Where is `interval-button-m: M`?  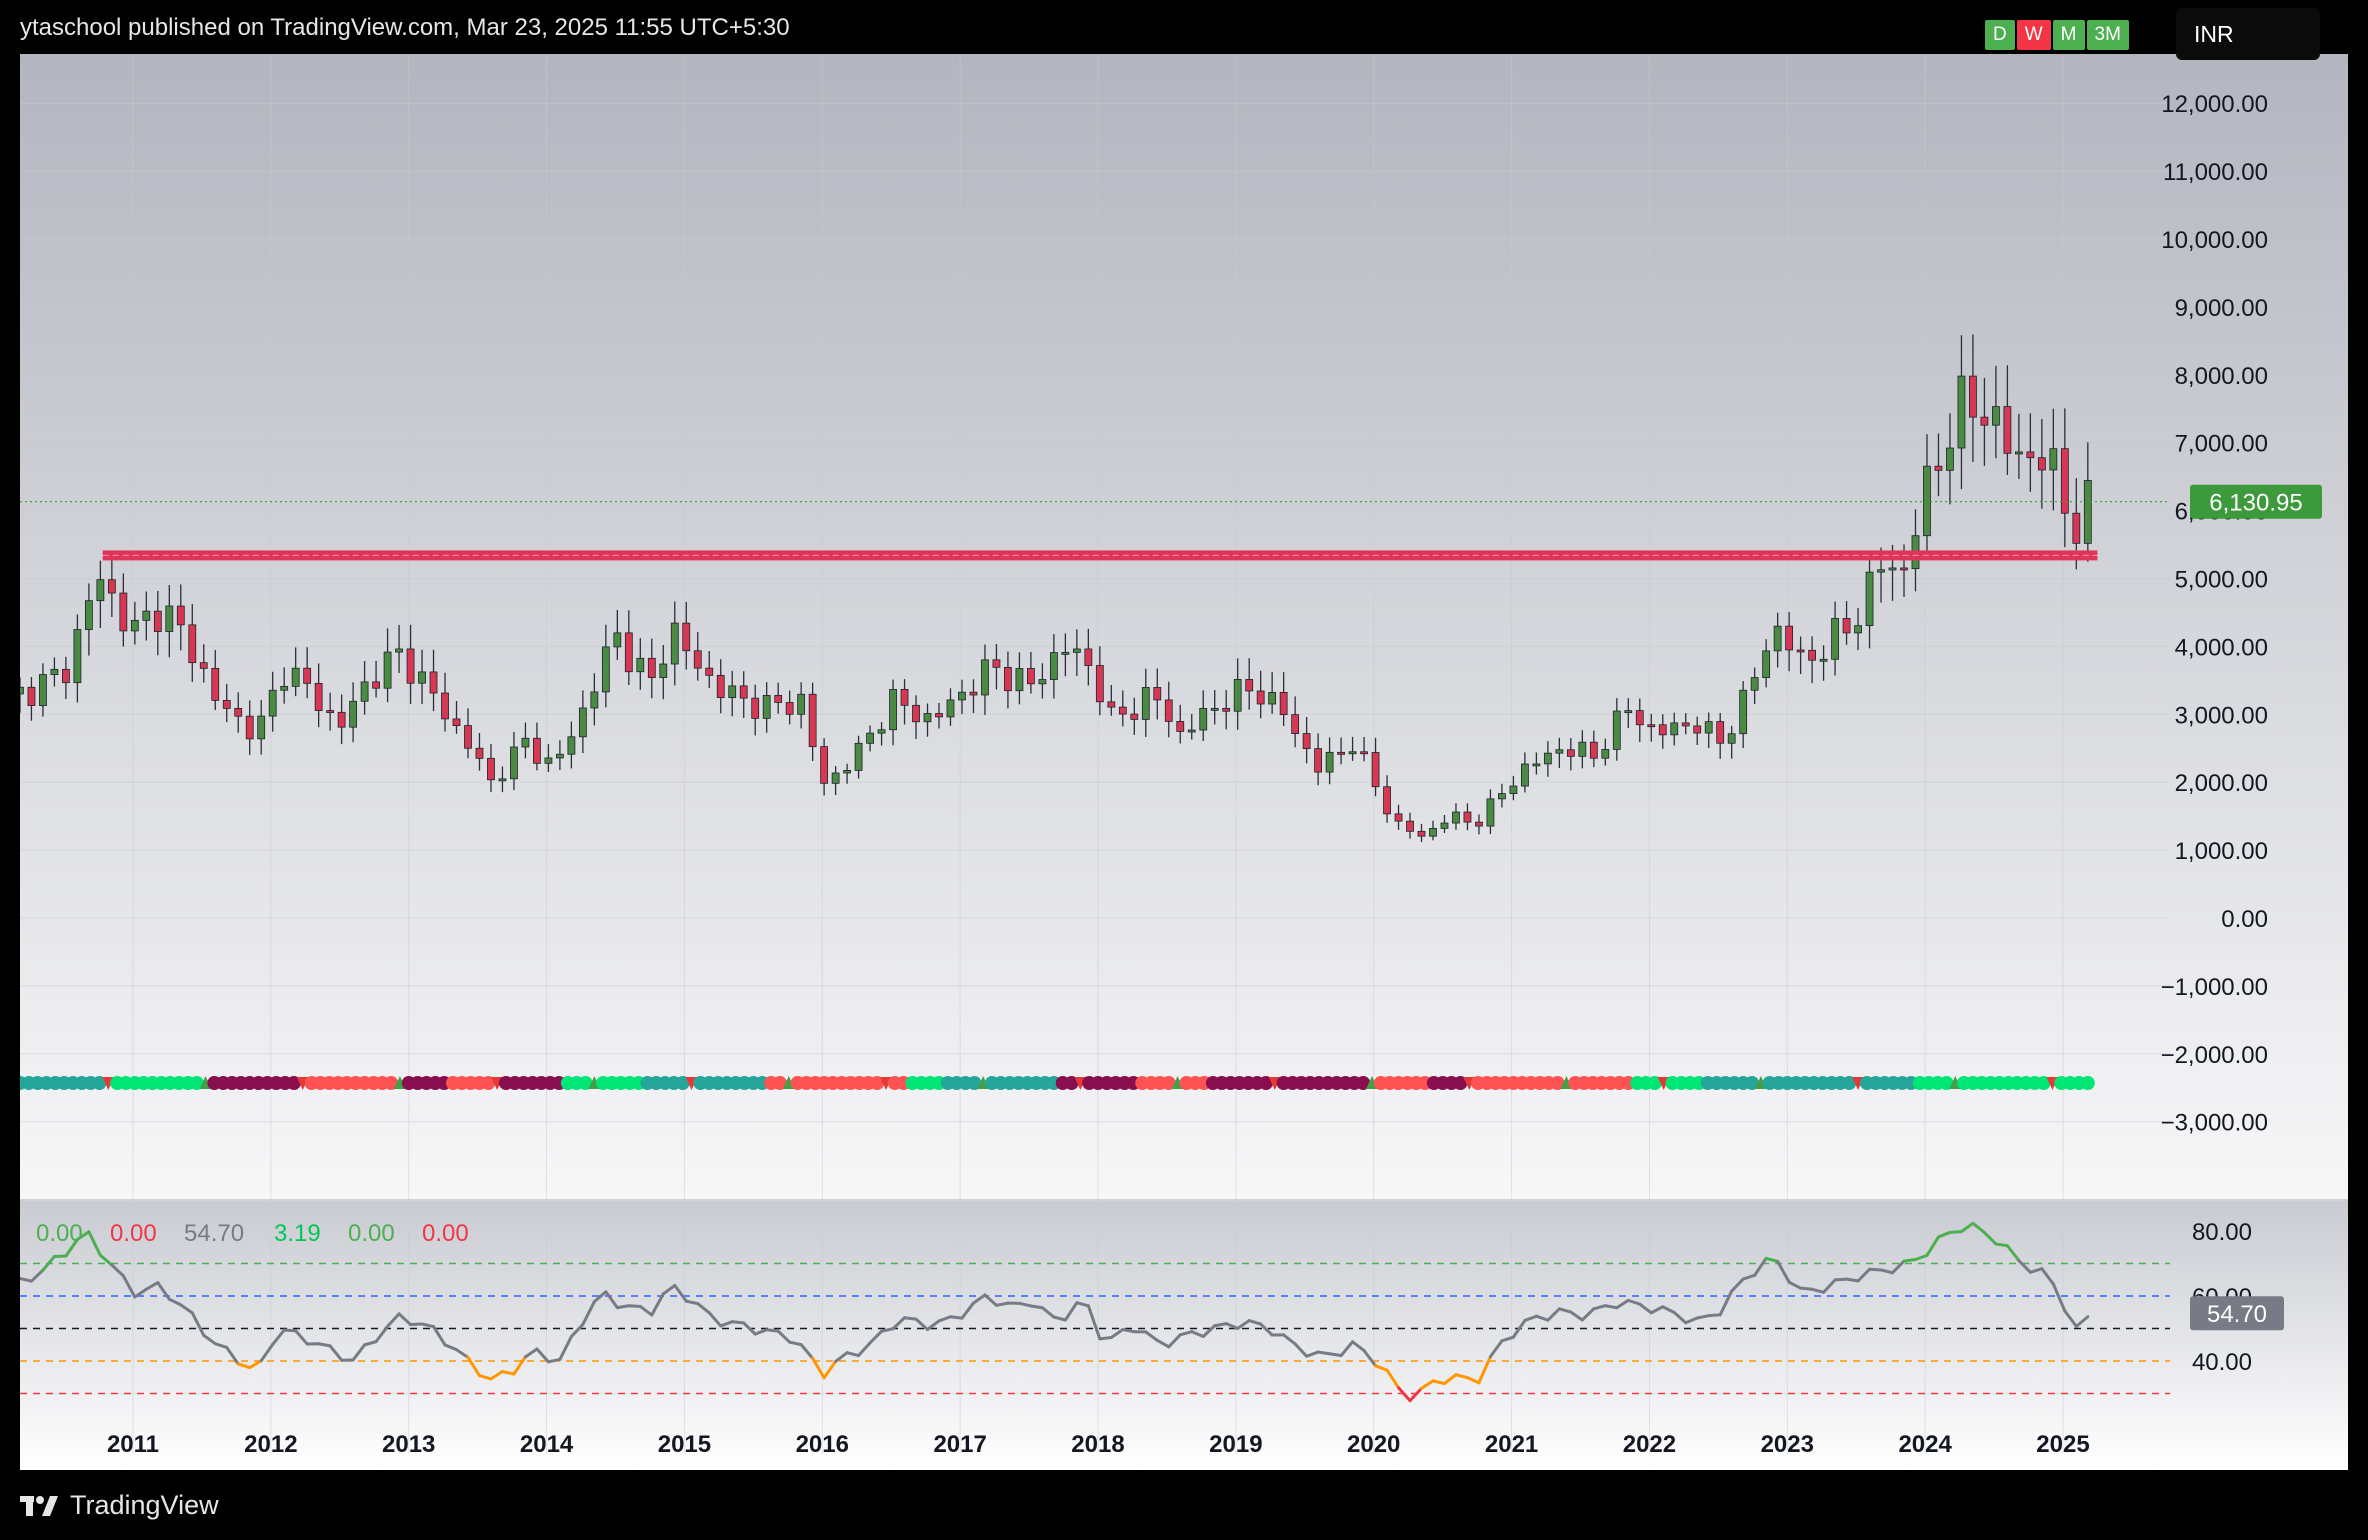 interval-button-m: M is located at coordinates (2068, 35).